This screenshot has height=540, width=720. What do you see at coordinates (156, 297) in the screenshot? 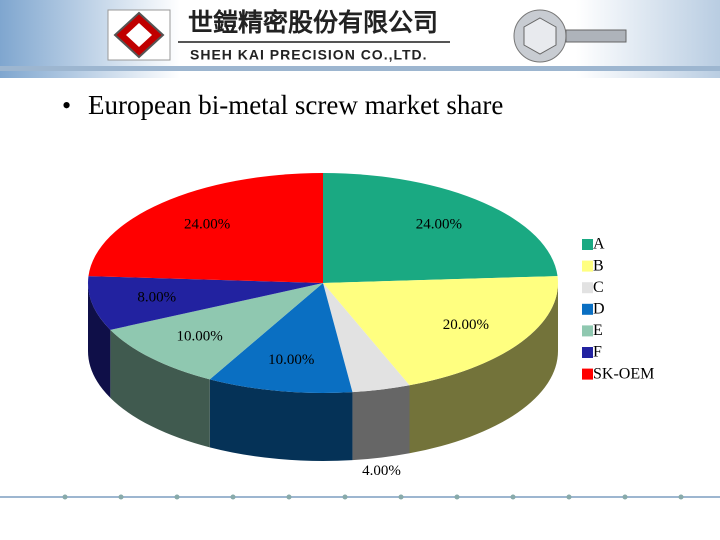
I see `value-label: 8.00%` at bounding box center [156, 297].